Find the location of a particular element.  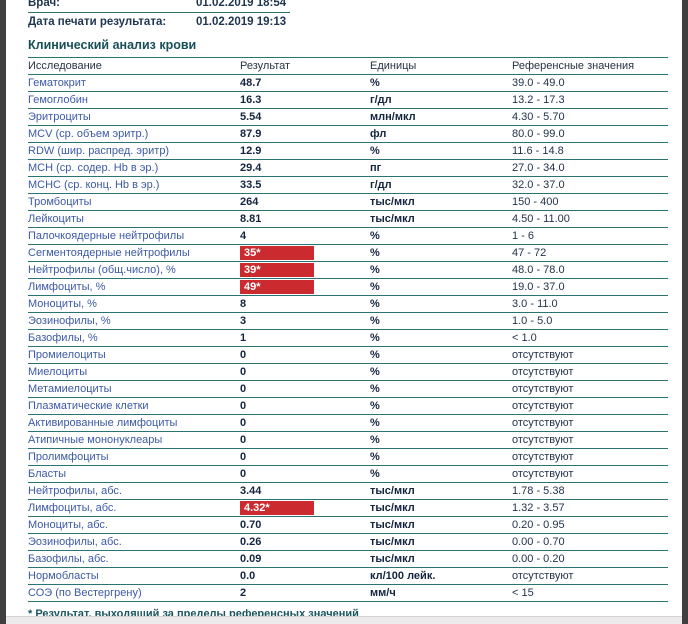

cell-result: 0.0 is located at coordinates (305, 576).